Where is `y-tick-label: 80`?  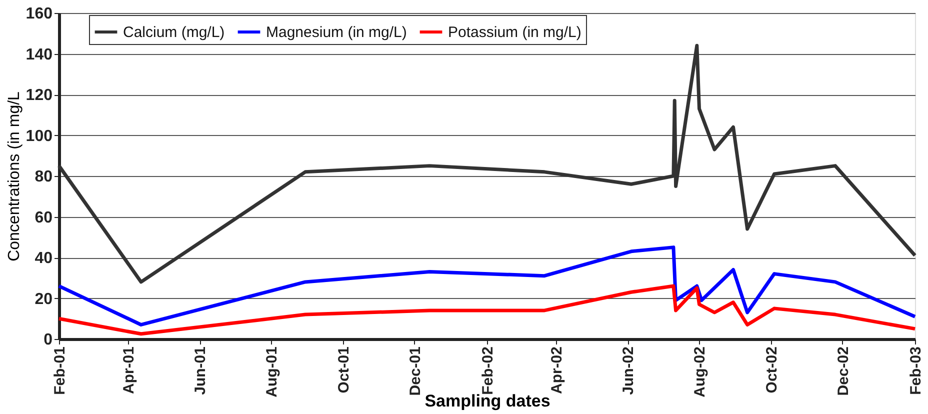 y-tick-label: 80 is located at coordinates (43, 177).